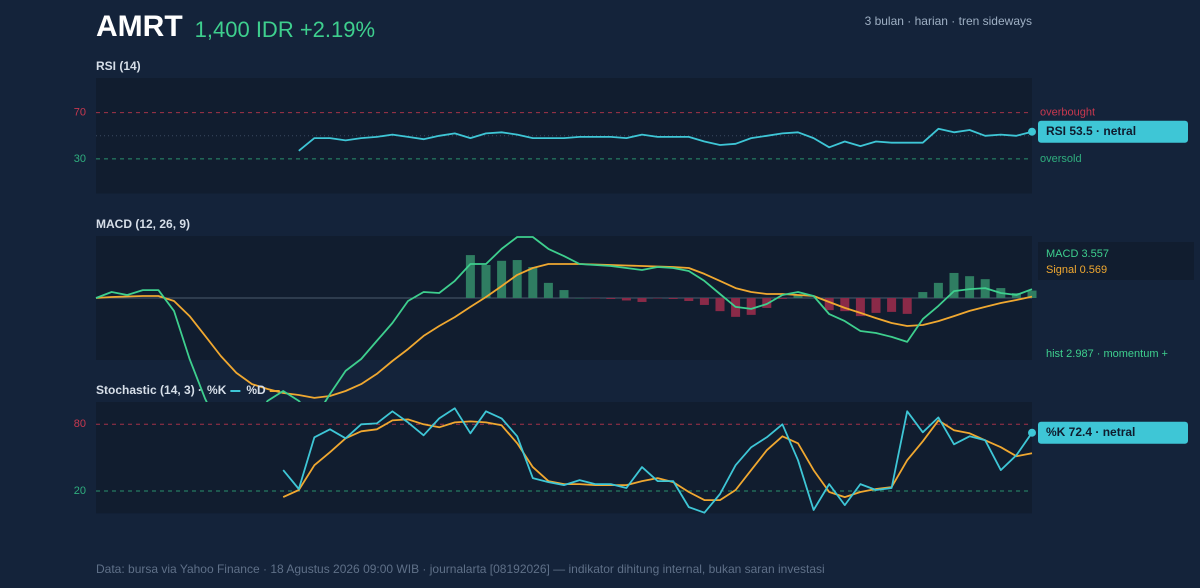  I want to click on legend-bg, so click(1116, 261).